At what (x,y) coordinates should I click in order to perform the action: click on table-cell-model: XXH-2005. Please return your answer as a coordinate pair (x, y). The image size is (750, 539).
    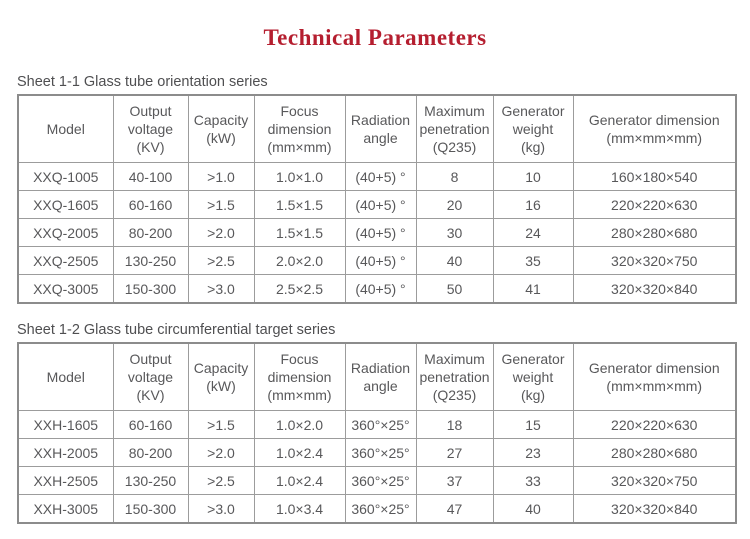
    Looking at the image, I should click on (65, 452).